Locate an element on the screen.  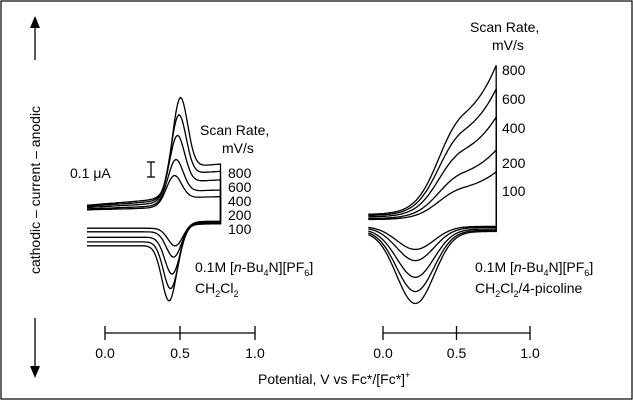
x-axis-label-text: Potential, V vs Fc*/[Fc*] is located at coordinates (331, 379).